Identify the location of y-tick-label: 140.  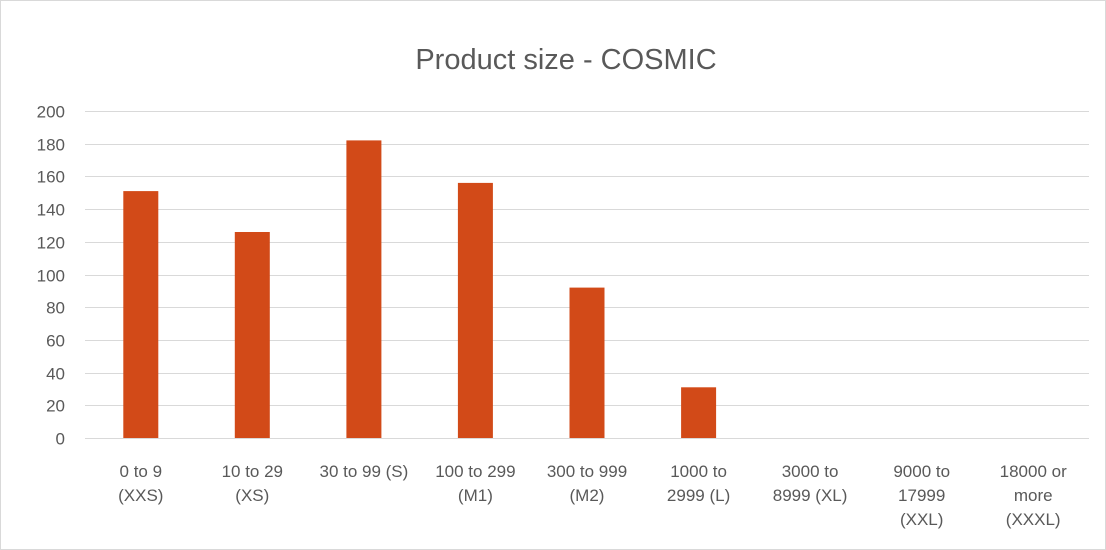
(51, 210).